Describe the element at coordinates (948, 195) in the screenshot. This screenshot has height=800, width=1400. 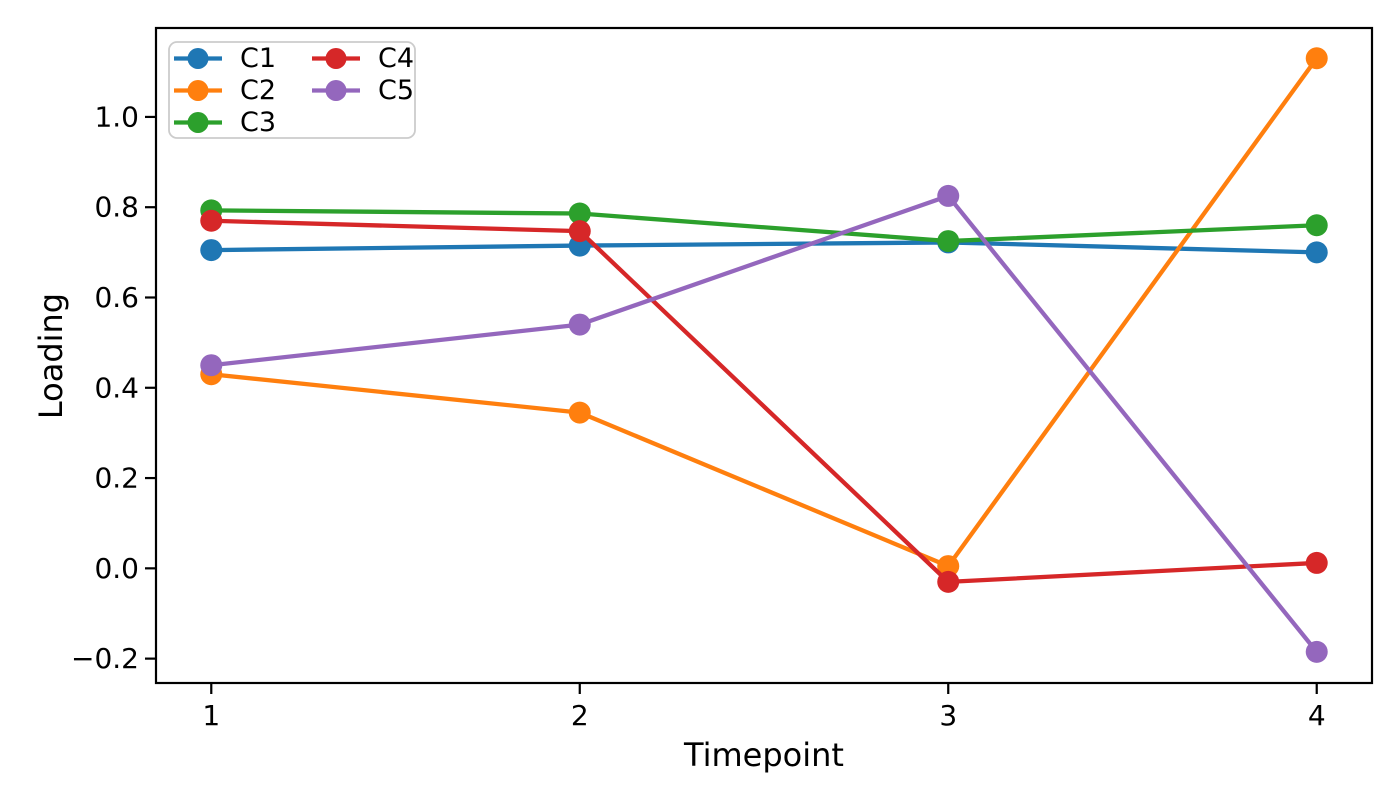
I see `data-point-C5-t3` at that location.